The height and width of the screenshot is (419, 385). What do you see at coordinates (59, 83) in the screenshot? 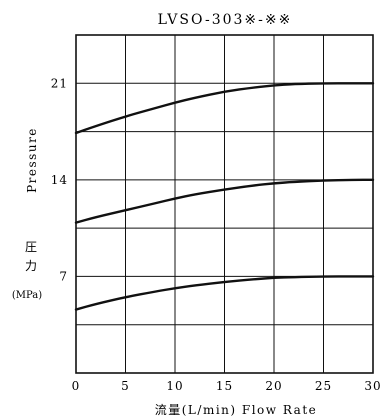
I see `y-tick-label: 21` at bounding box center [59, 83].